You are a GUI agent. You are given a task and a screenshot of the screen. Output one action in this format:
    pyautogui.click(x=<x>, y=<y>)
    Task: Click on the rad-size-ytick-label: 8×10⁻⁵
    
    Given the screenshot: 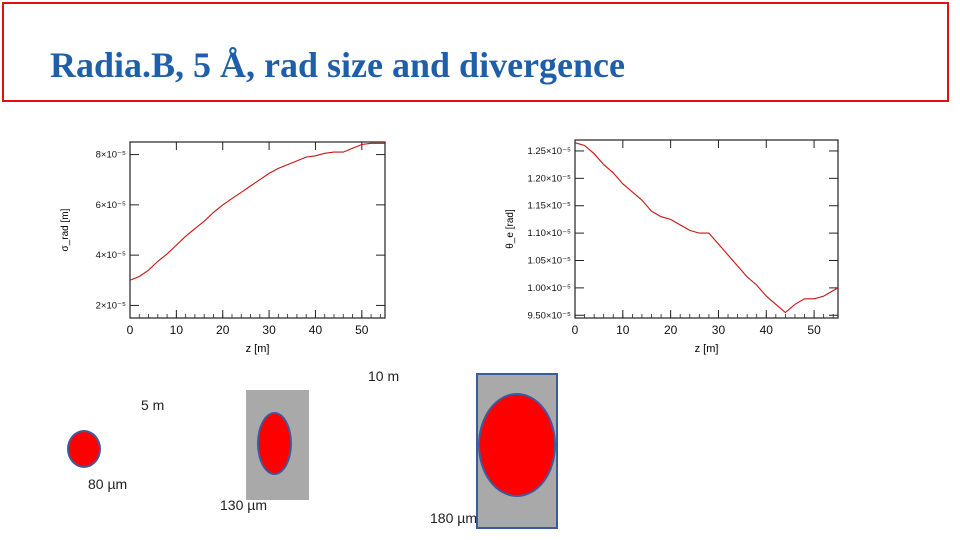 What is the action you would take?
    pyautogui.click(x=111, y=155)
    